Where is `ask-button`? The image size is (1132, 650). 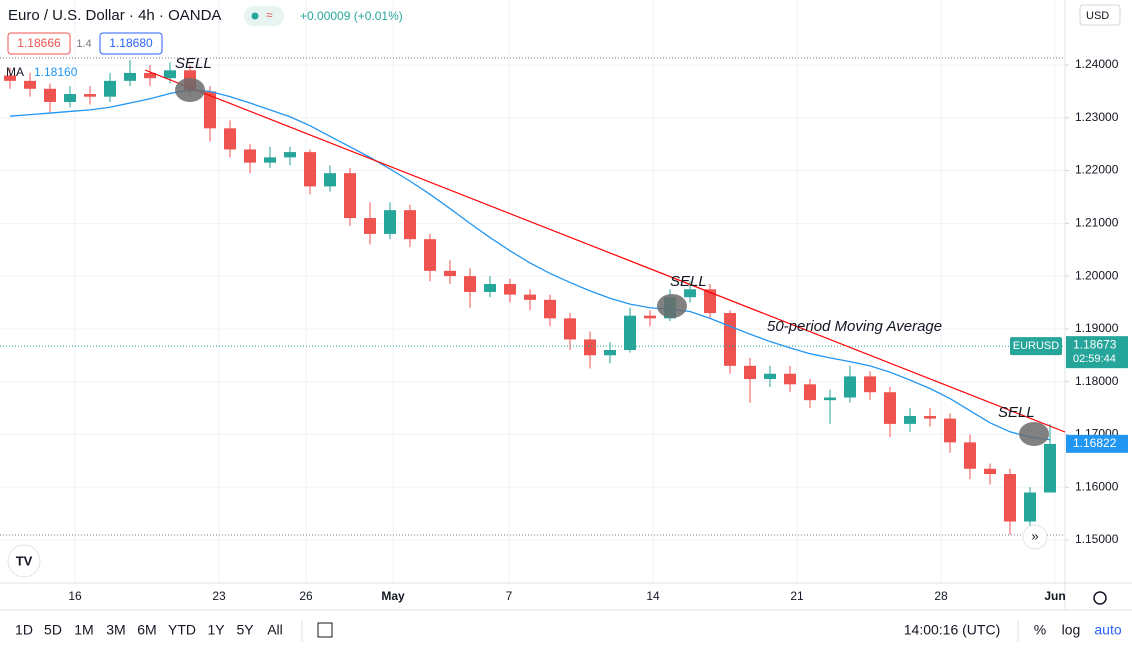 ask-button is located at coordinates (131, 43).